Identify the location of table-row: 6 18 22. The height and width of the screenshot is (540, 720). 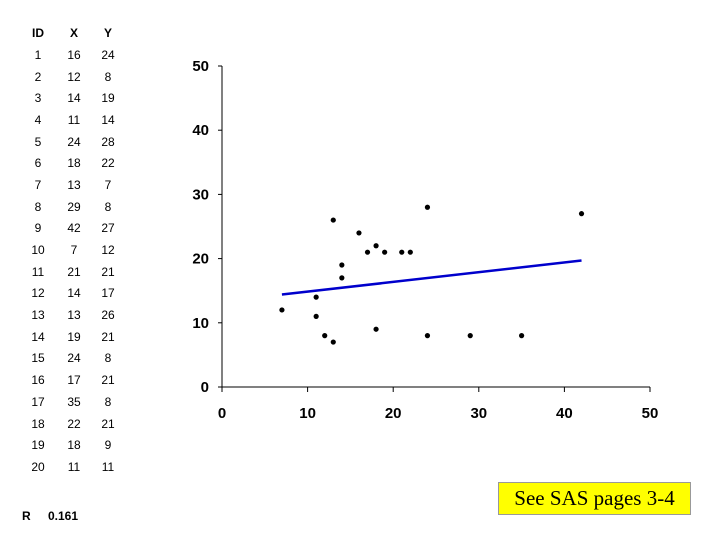
(72, 163).